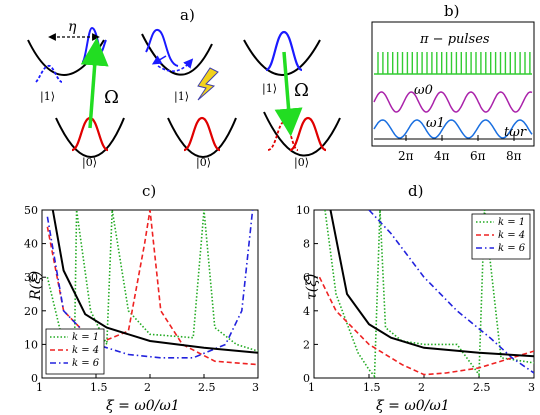 This screenshot has height=415, width=540. What do you see at coordinates (306, 311) in the screenshot?
I see `y-tick-label: 4` at bounding box center [306, 311].